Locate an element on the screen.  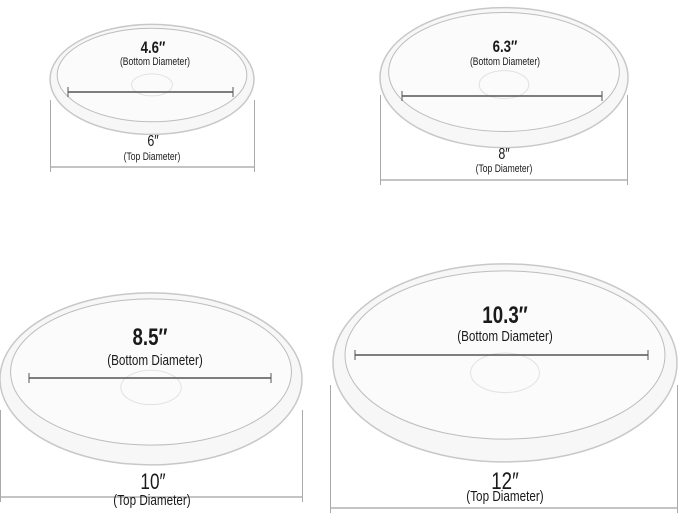
saucer-3-top-value: 10″ is located at coordinates (153, 481).